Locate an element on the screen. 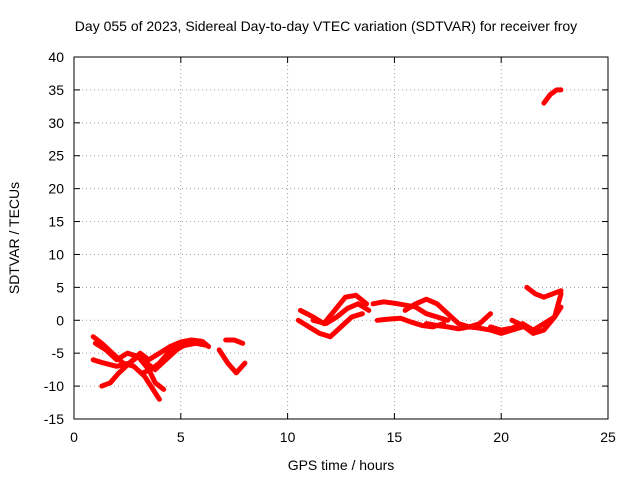  x-axis-title: GPS time / hours is located at coordinates (341, 465).